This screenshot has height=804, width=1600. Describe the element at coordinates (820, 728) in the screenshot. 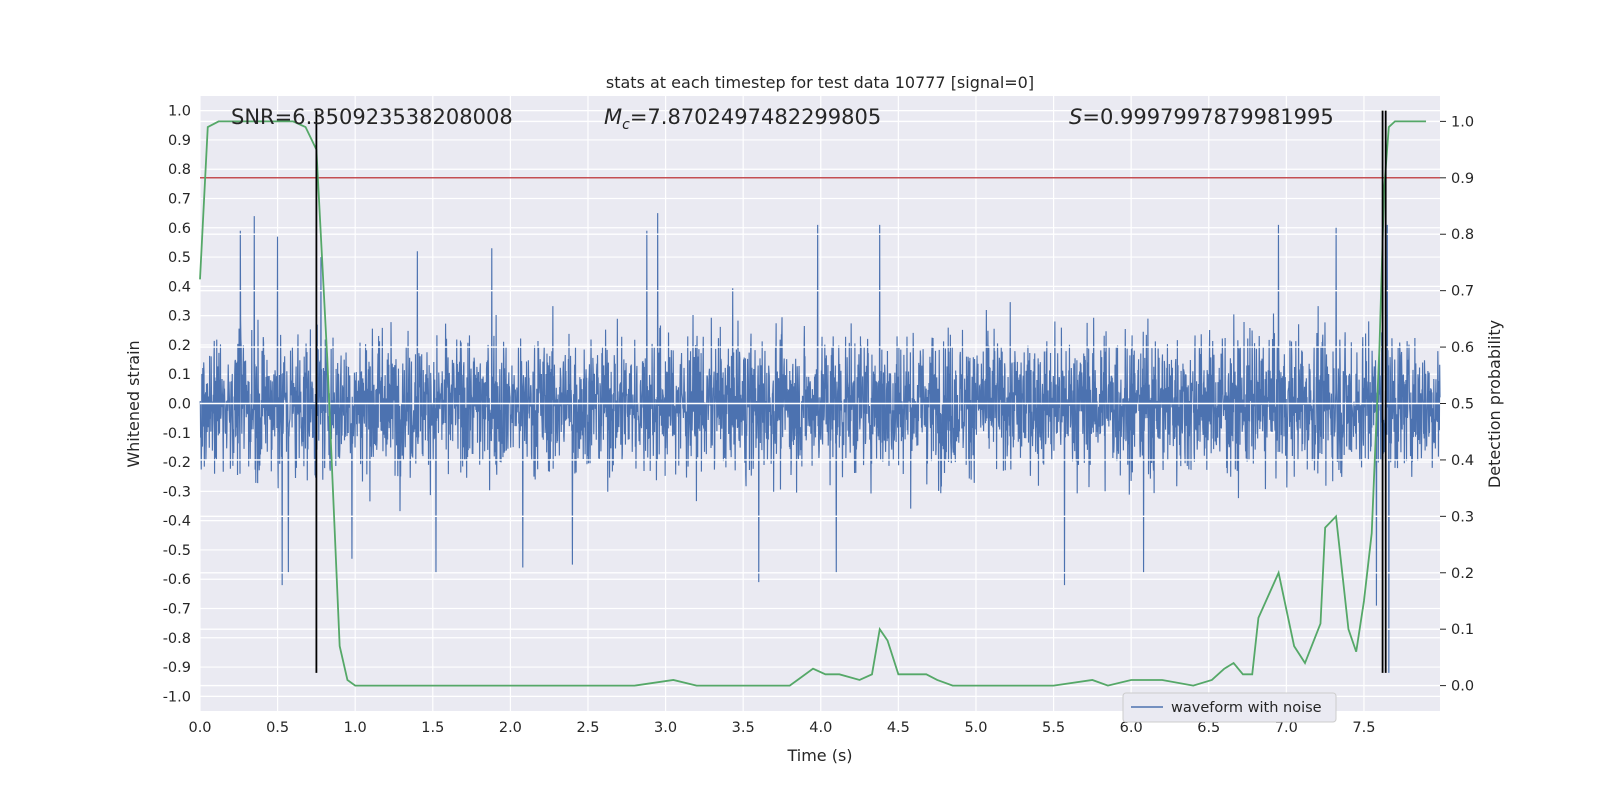

I see `x-tick-label: 4.0` at that location.